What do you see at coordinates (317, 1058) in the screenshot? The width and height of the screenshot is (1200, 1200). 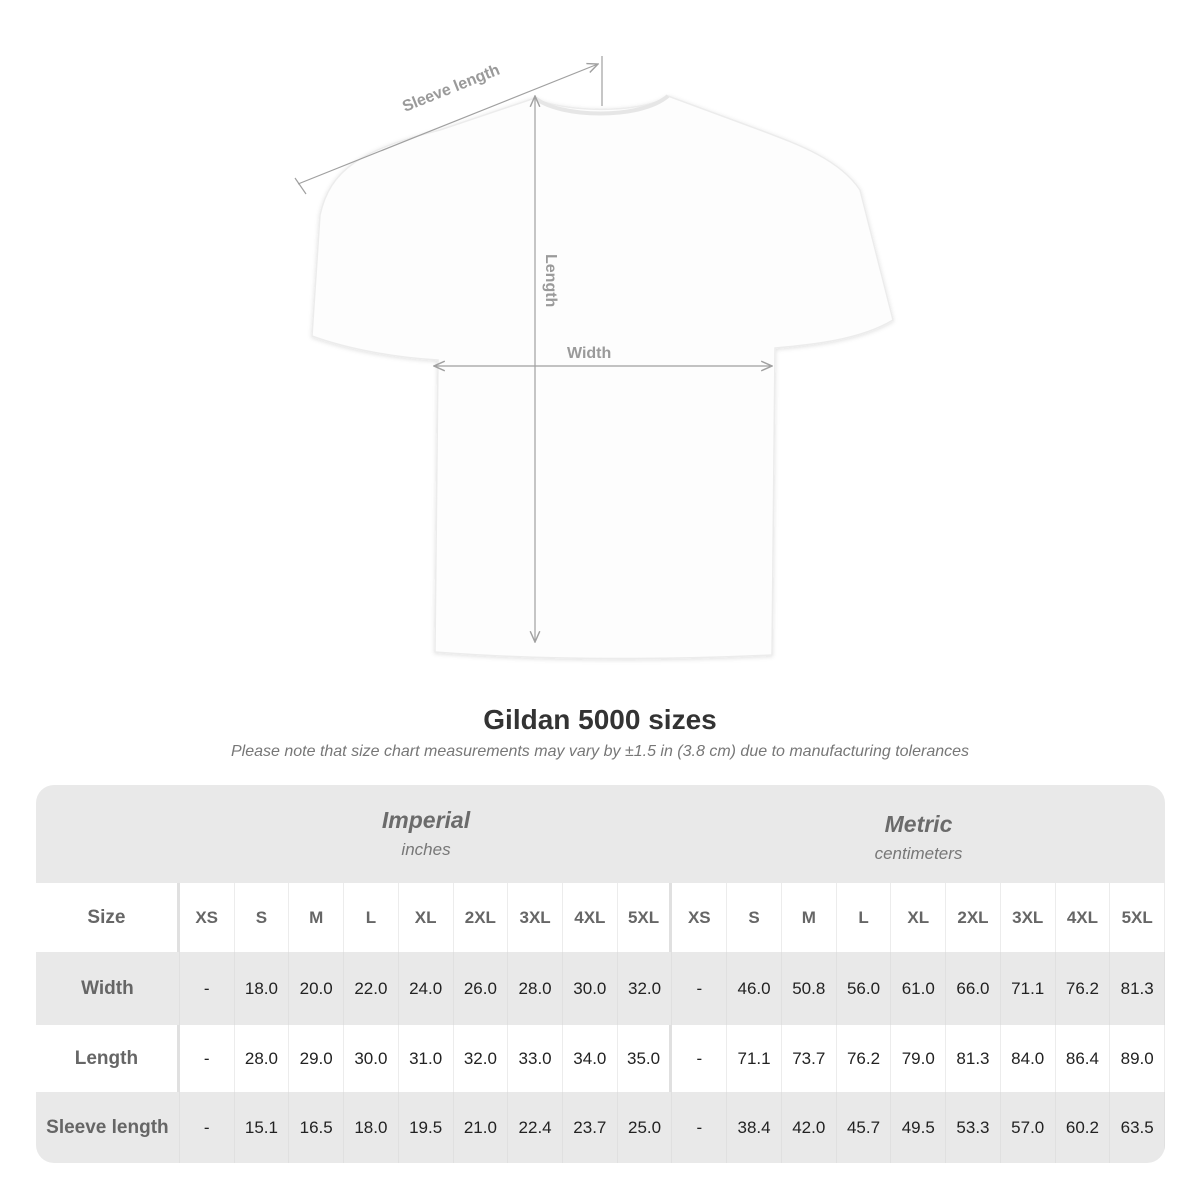 I see `imperial-value-cell: 29.0` at bounding box center [317, 1058].